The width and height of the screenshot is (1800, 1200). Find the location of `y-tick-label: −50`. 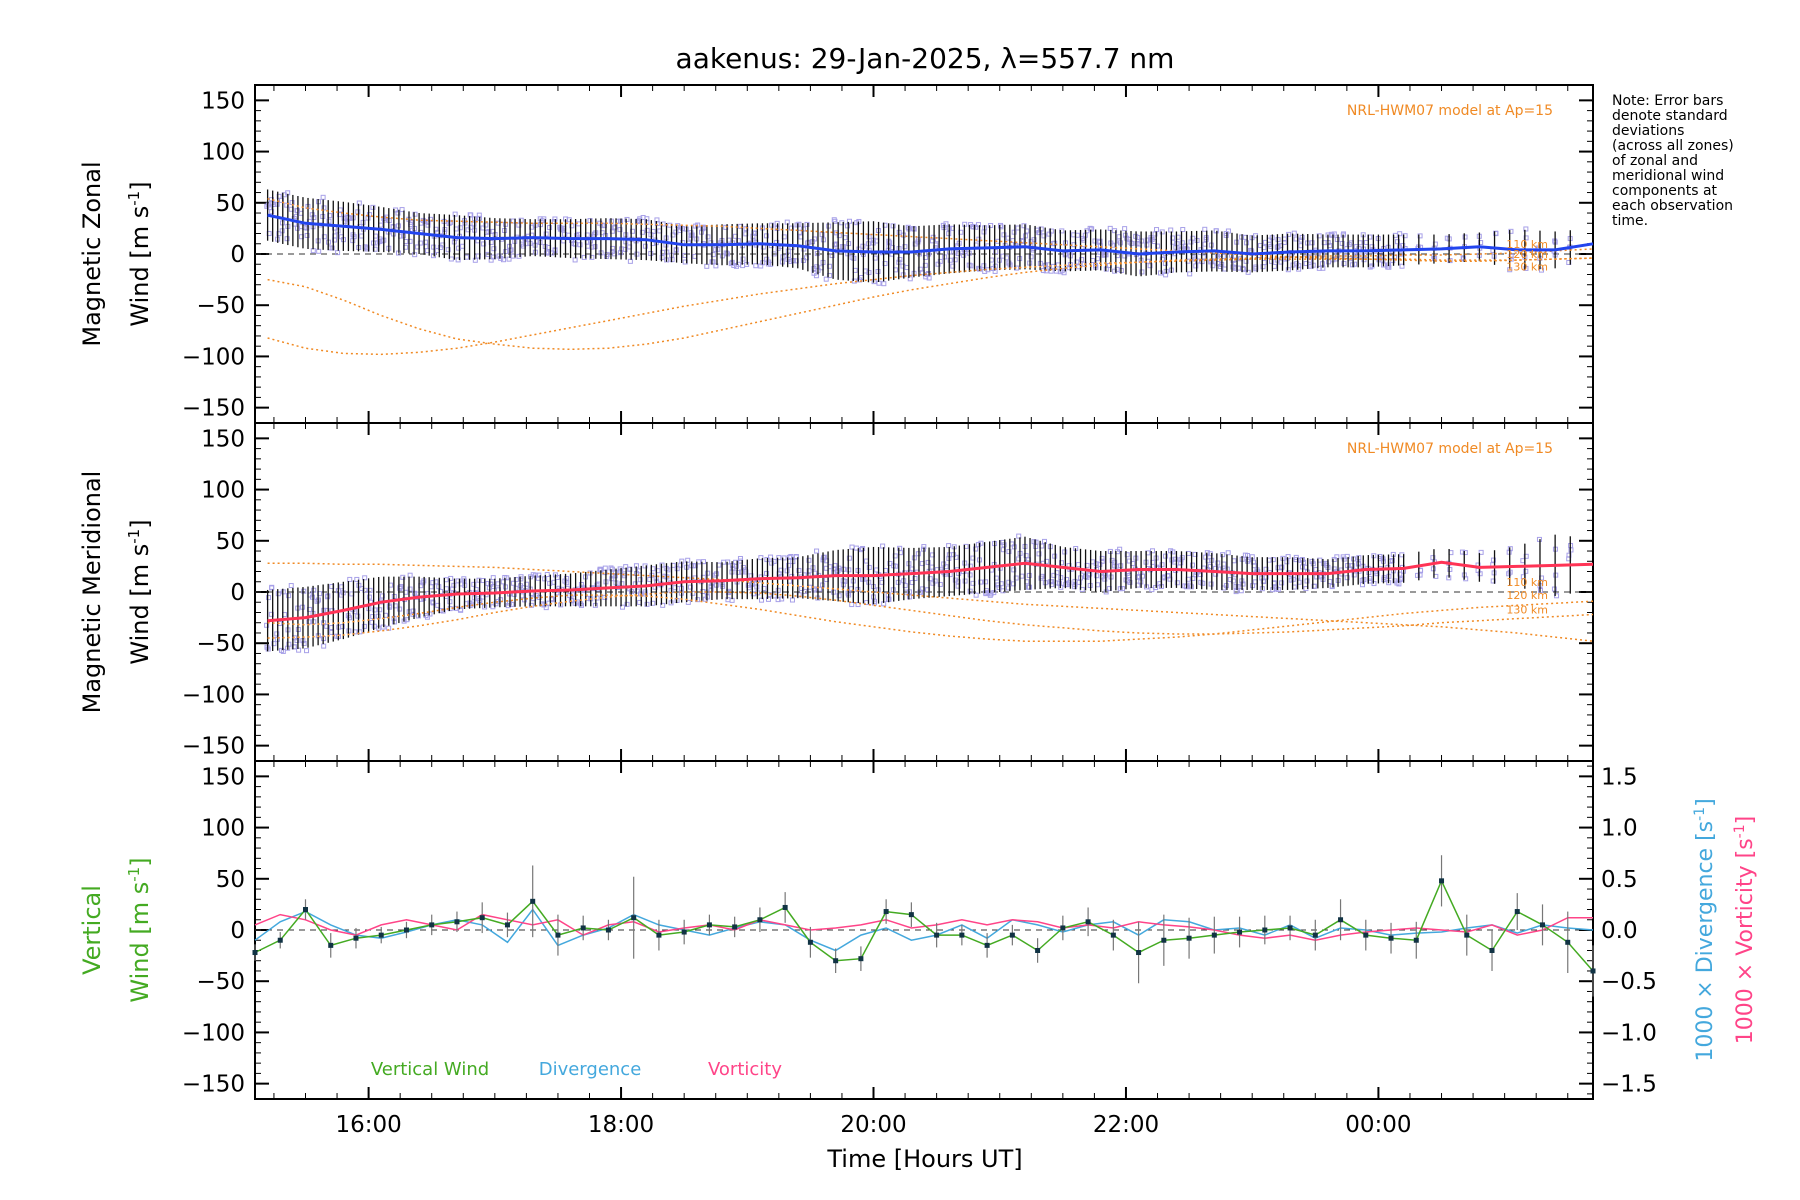

y-tick-label: −50 is located at coordinates (220, 306).